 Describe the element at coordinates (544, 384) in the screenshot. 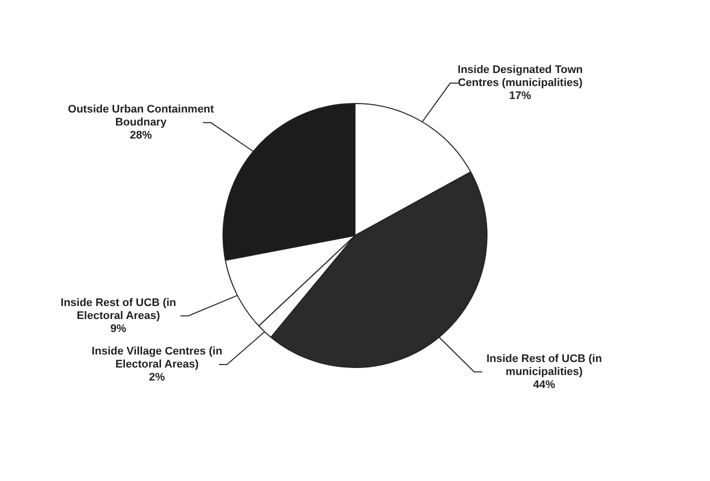

I see `data-label: 44%` at that location.